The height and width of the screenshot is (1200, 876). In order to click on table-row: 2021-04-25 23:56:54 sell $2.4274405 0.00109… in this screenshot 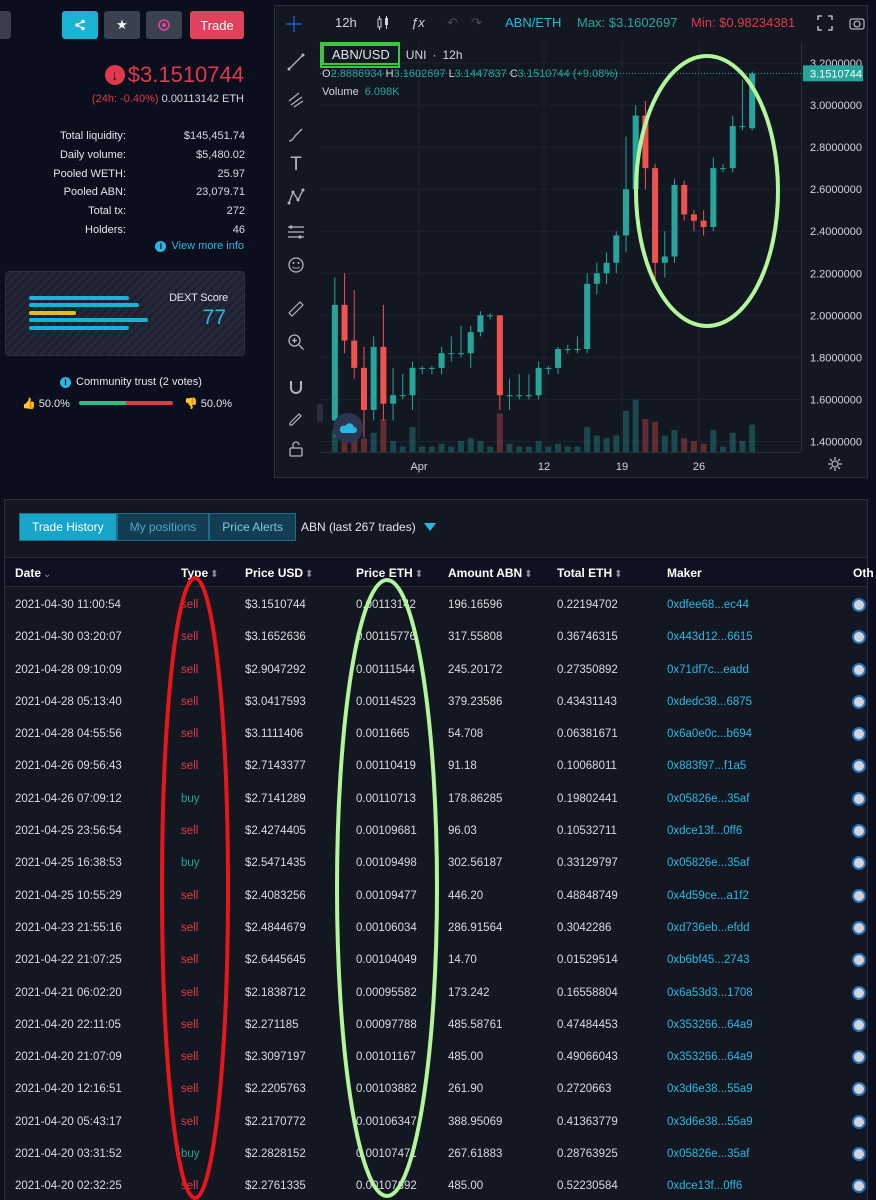, I will do `click(436, 831)`.